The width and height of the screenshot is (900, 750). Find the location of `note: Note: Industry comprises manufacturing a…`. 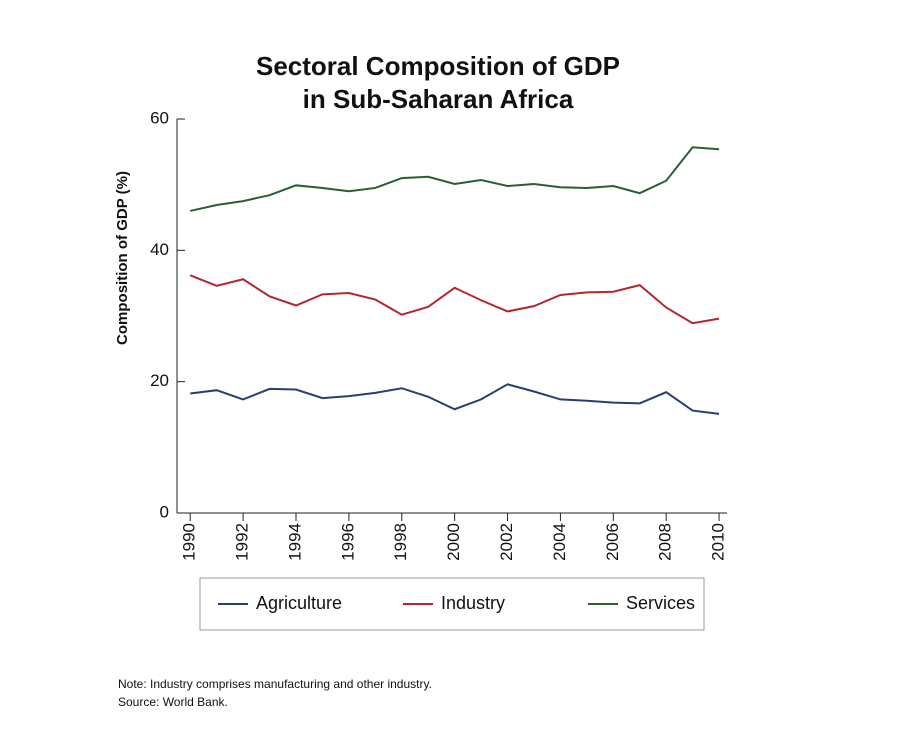

note: Note: Industry comprises manufacturing a… is located at coordinates (275, 684).